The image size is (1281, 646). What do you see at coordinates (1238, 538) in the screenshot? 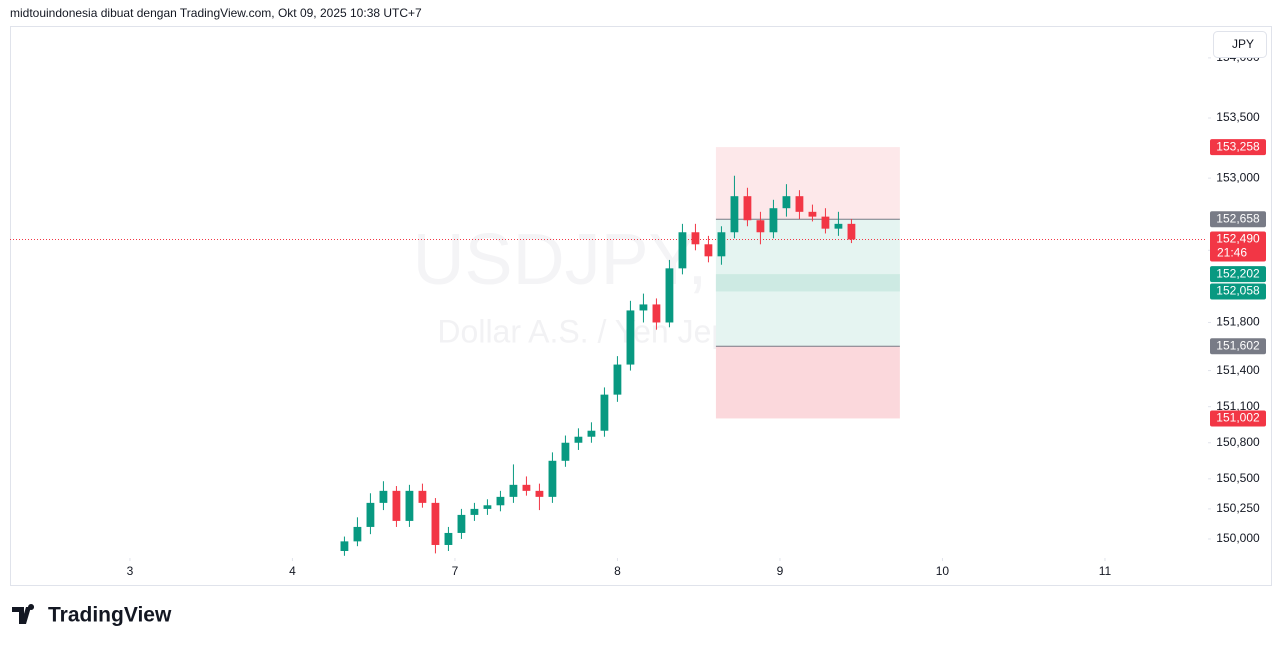
I see `y-tick-label: 150,000` at bounding box center [1238, 538].